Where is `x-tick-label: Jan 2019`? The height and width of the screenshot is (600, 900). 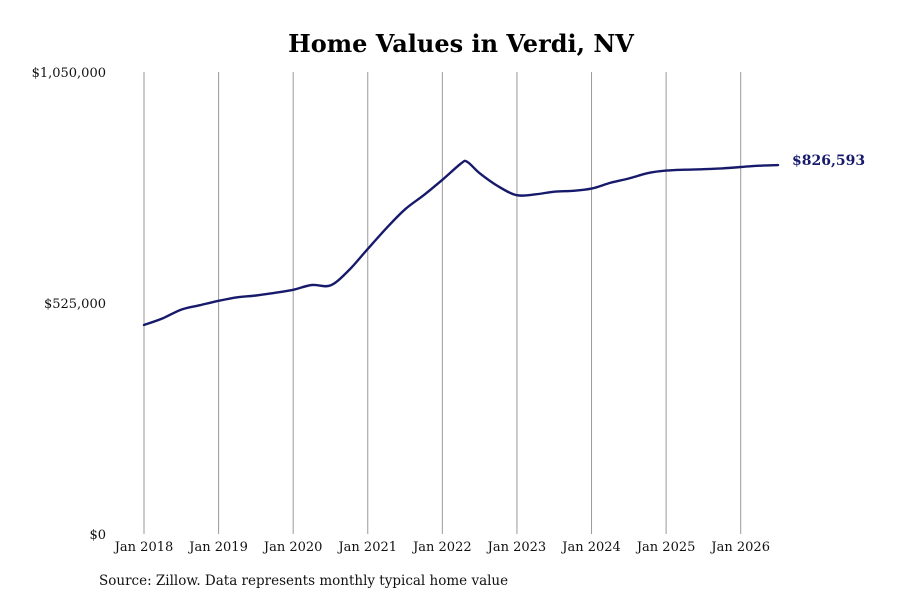 x-tick-label: Jan 2019 is located at coordinates (217, 547).